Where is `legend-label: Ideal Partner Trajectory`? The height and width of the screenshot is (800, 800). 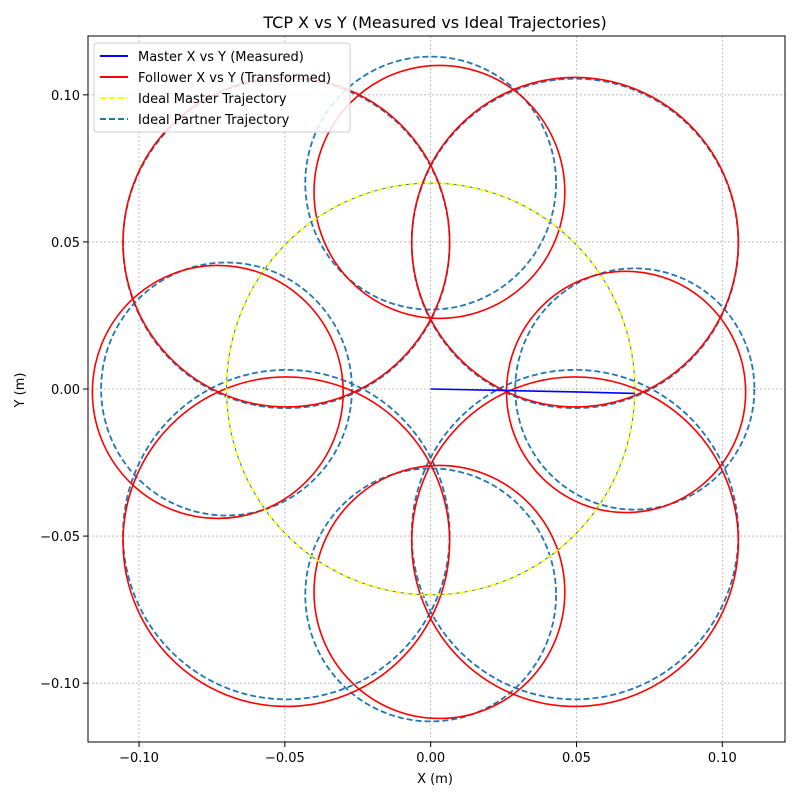
legend-label: Ideal Partner Trajectory is located at coordinates (214, 120).